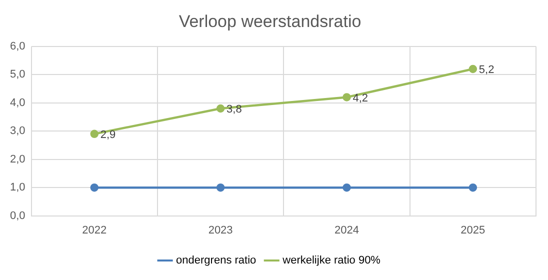 The height and width of the screenshot is (280, 548). I want to click on chart-title: Verloop weerstandsratio, so click(270, 21).